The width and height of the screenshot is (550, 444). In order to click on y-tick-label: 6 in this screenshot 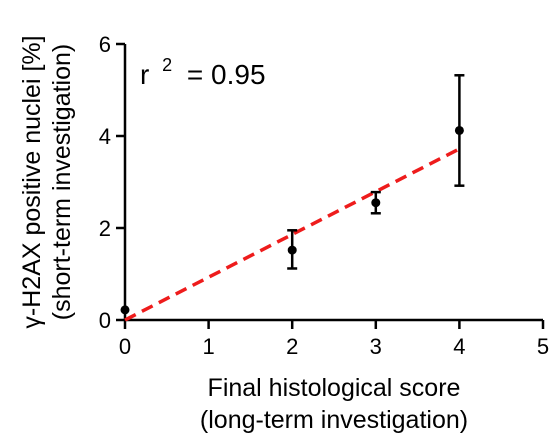, I will do `click(105, 44)`.